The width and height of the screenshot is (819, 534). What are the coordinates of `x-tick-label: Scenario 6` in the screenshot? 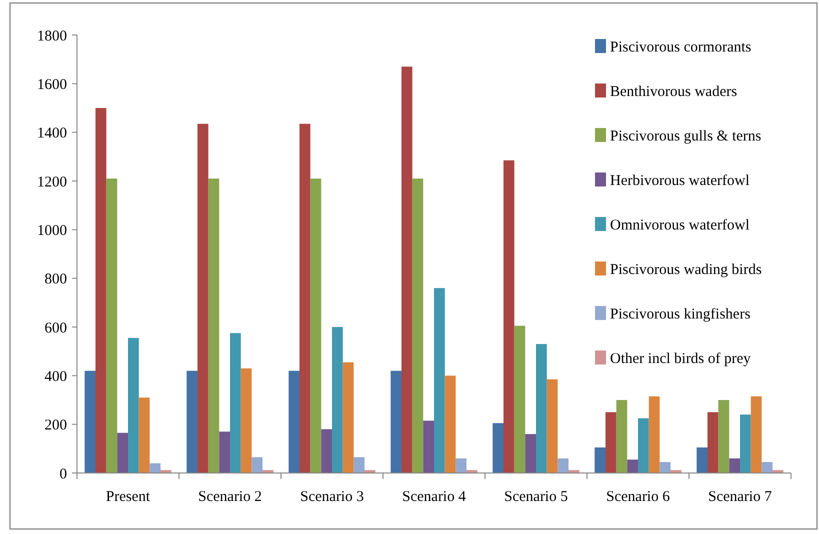 It's located at (638, 497).